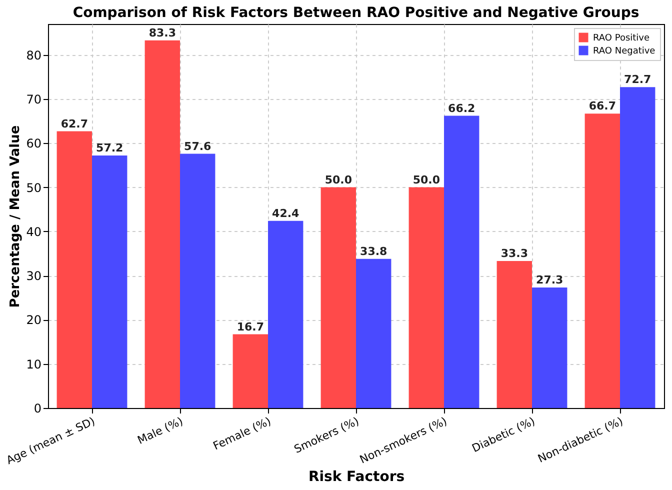 The height and width of the screenshot is (490, 672). I want to click on data-label: 72.7, so click(638, 79).